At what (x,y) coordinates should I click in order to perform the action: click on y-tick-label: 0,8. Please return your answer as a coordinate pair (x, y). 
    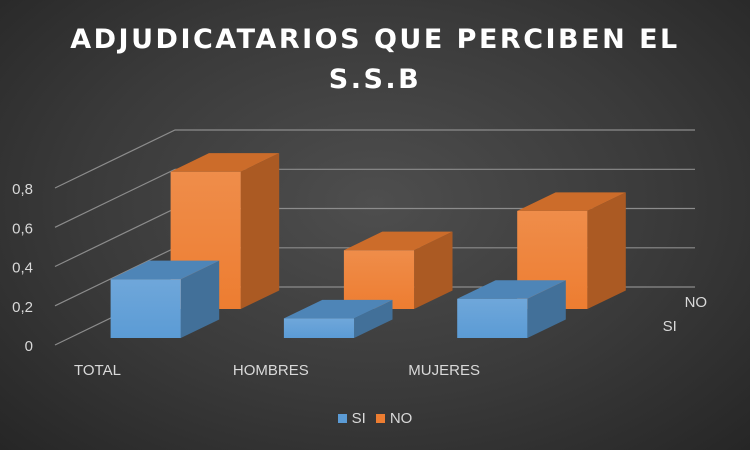
    Looking at the image, I should click on (22, 189).